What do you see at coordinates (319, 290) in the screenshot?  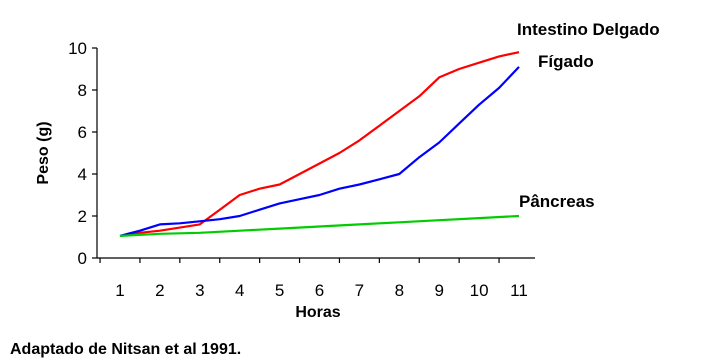 I see `x-tick-label: 6` at bounding box center [319, 290].